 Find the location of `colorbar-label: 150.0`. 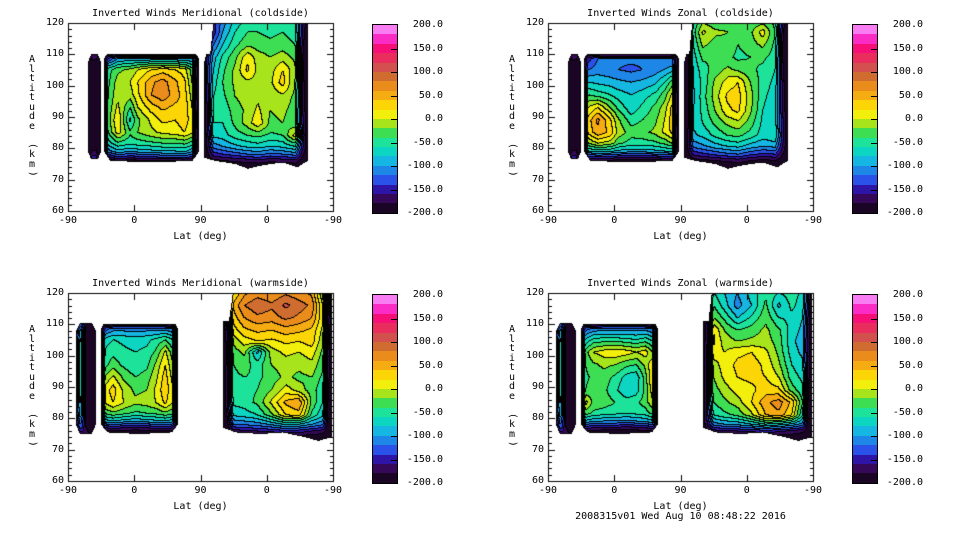

colorbar-label: 150.0 is located at coordinates (427, 318).